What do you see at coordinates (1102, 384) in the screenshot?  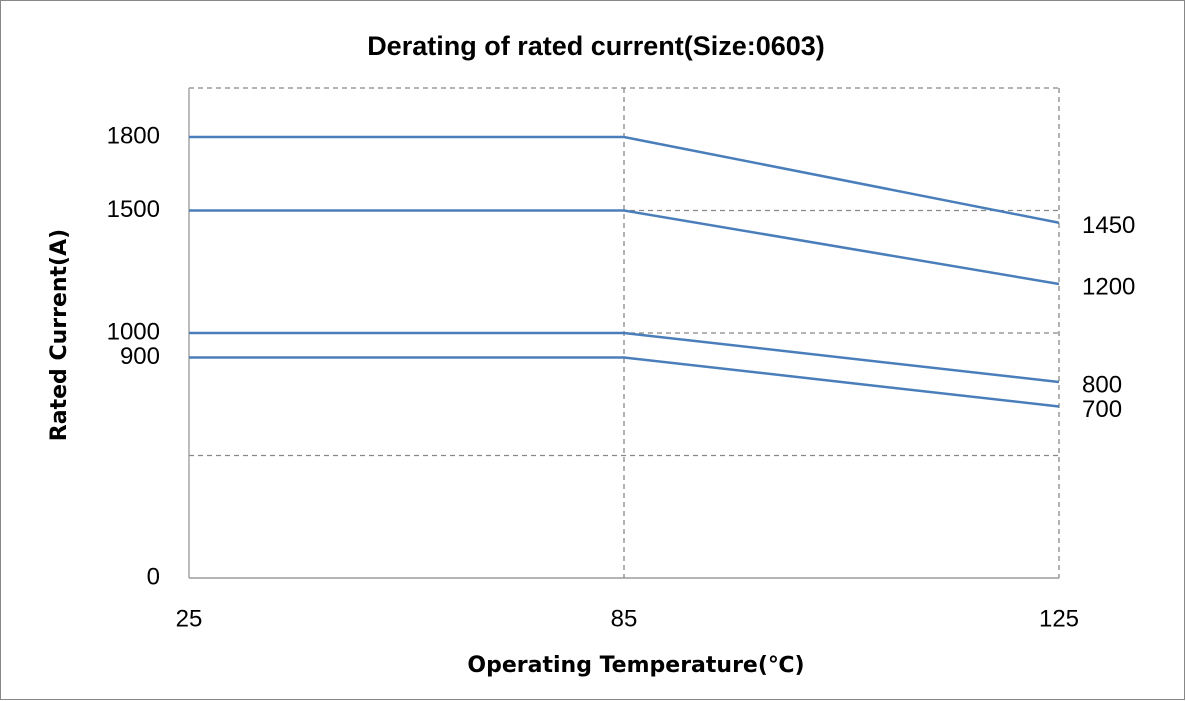 I see `data-label: 800` at bounding box center [1102, 384].